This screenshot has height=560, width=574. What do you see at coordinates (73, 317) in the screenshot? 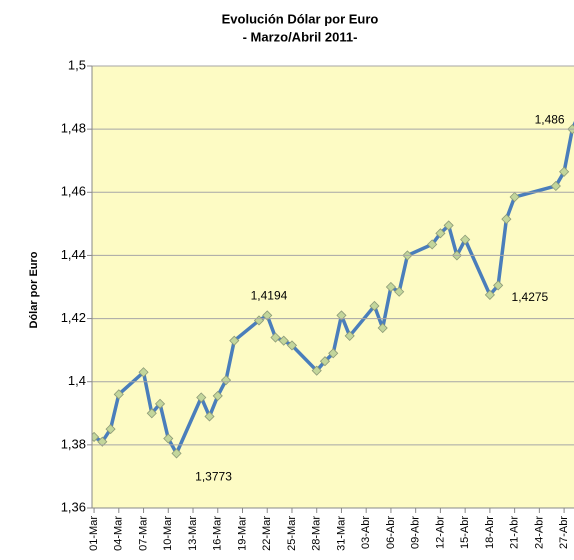
I see `y-tick-label: 1,42` at bounding box center [73, 317].